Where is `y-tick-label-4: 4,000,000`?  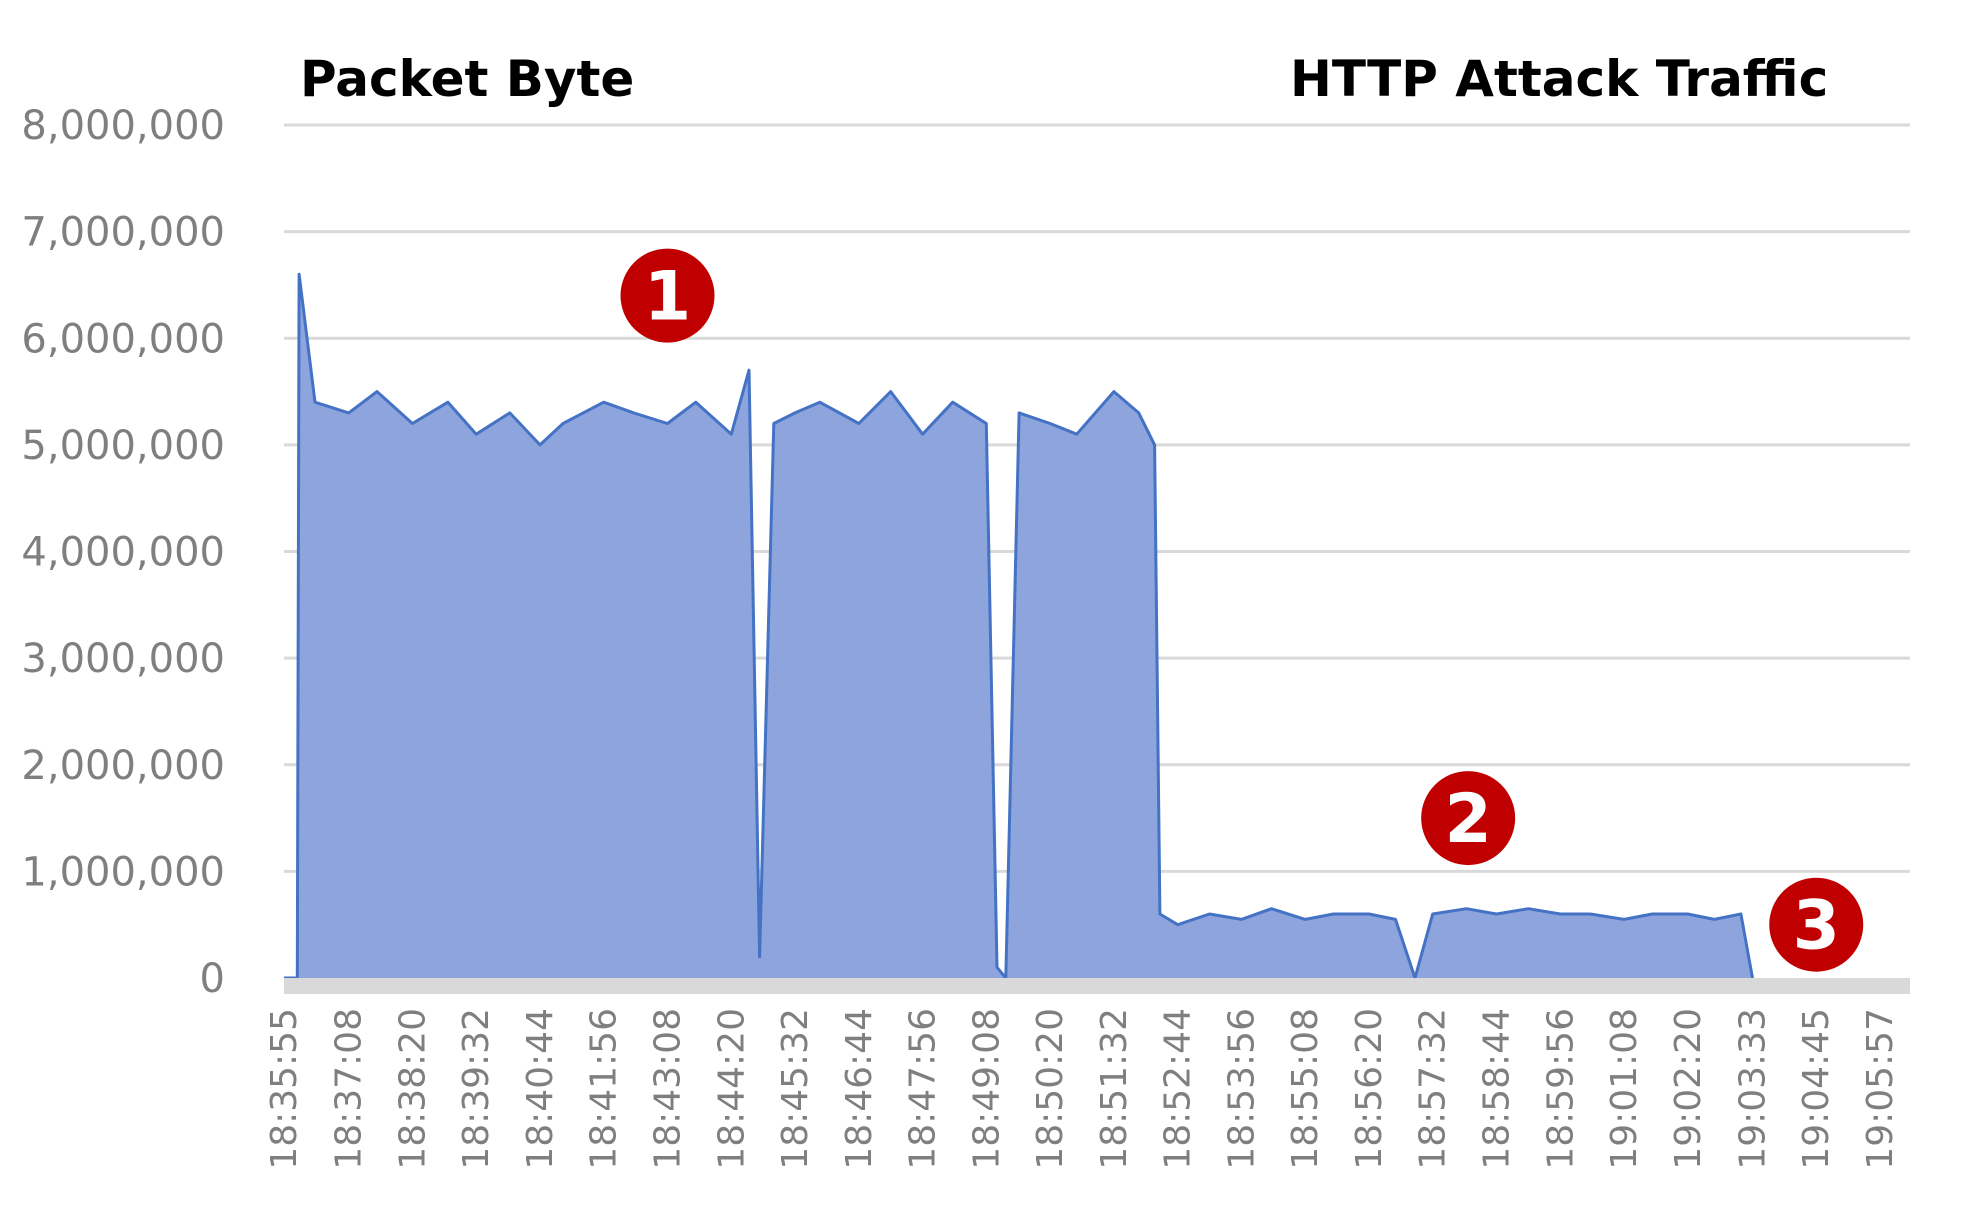
y-tick-label-4: 4,000,000 is located at coordinates (123, 553).